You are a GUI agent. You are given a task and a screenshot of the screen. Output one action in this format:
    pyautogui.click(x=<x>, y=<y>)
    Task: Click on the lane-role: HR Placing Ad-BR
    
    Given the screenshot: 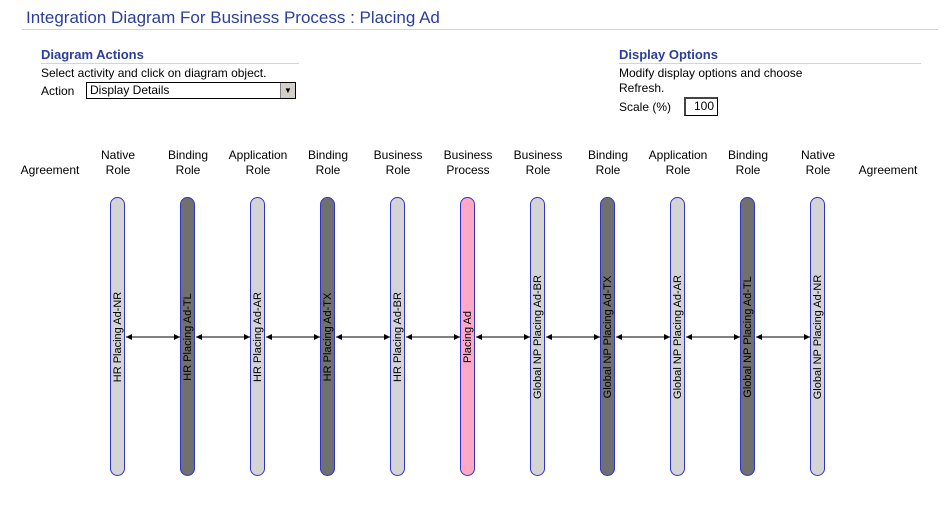 What is the action you would take?
    pyautogui.click(x=397, y=336)
    